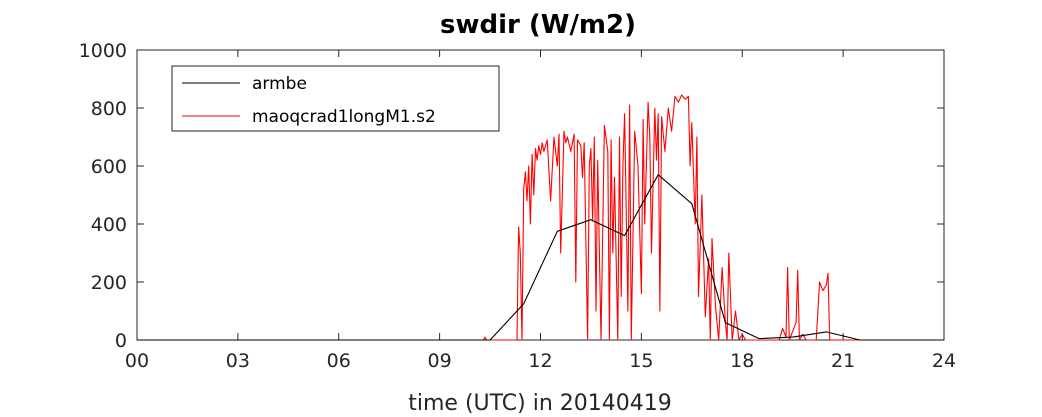  What do you see at coordinates (339, 361) in the screenshot?
I see `x-tick-label: 06` at bounding box center [339, 361].